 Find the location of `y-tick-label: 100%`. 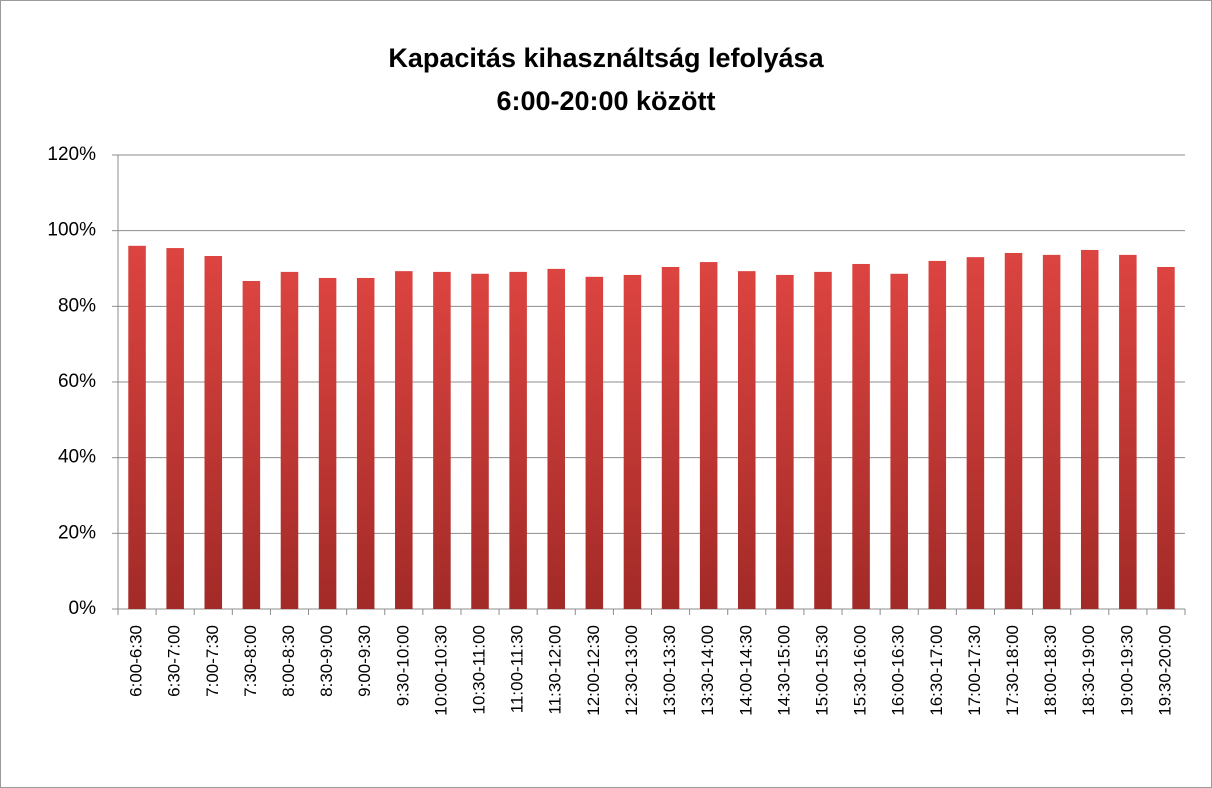

y-tick-label: 100% is located at coordinates (71, 230).